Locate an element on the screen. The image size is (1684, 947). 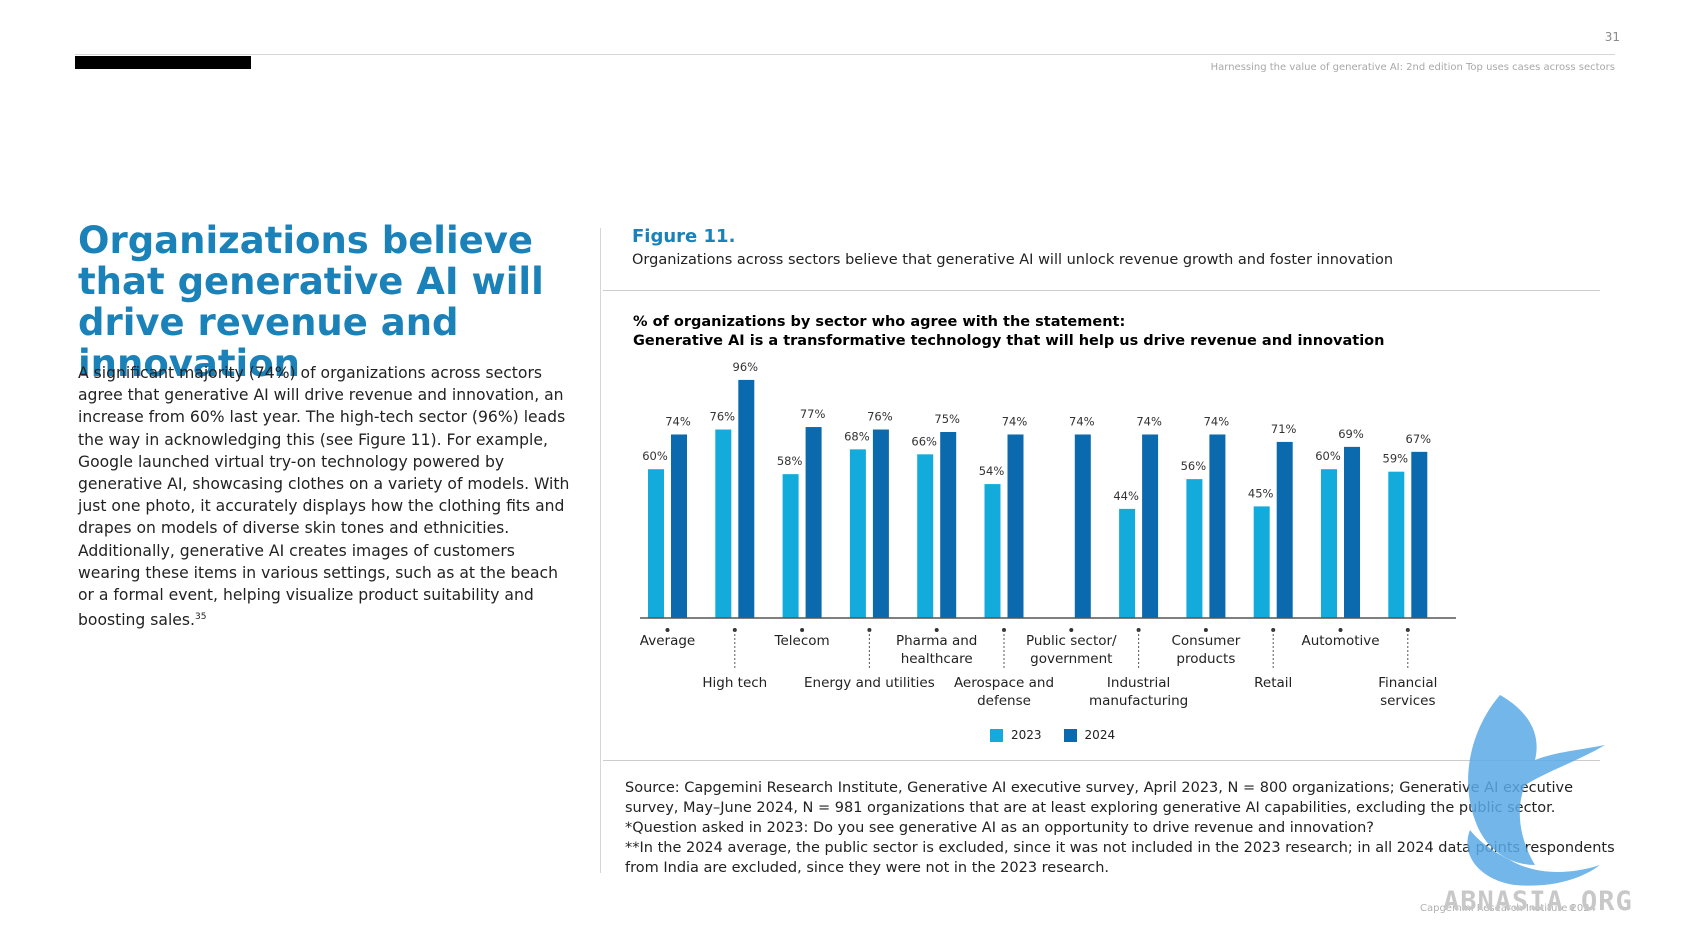
category-label-line2-6: government is located at coordinates (1071, 659).